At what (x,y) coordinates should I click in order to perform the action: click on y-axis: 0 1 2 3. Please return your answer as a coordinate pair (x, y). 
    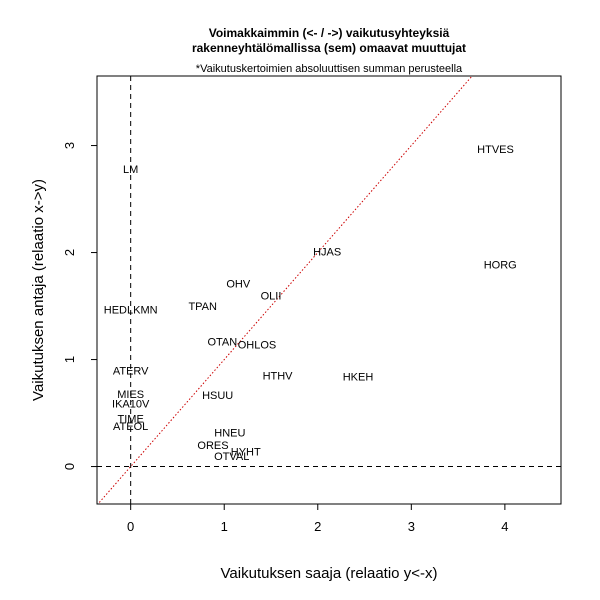
    Looking at the image, I should click on (80, 306).